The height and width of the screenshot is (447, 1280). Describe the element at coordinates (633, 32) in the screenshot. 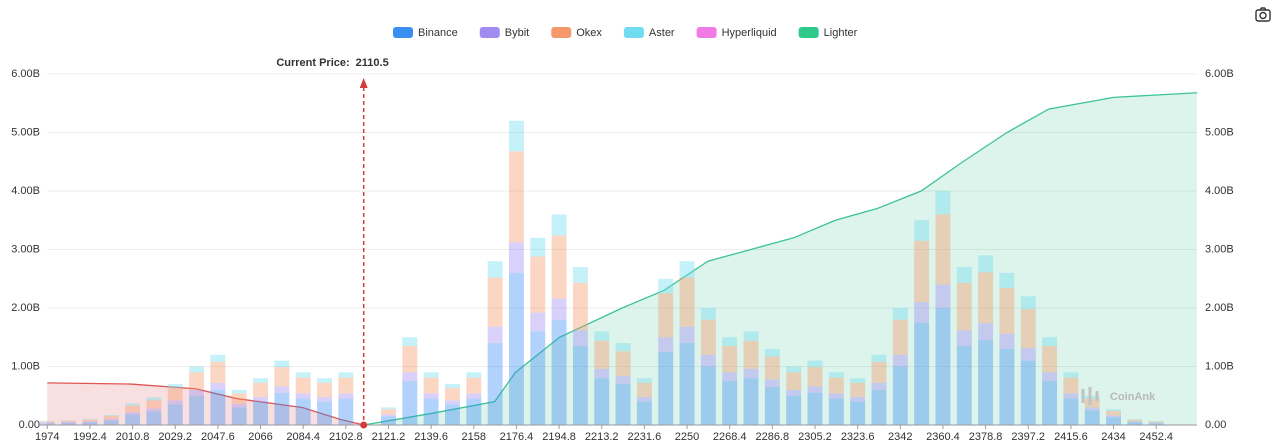

I see `legend-swatch` at that location.